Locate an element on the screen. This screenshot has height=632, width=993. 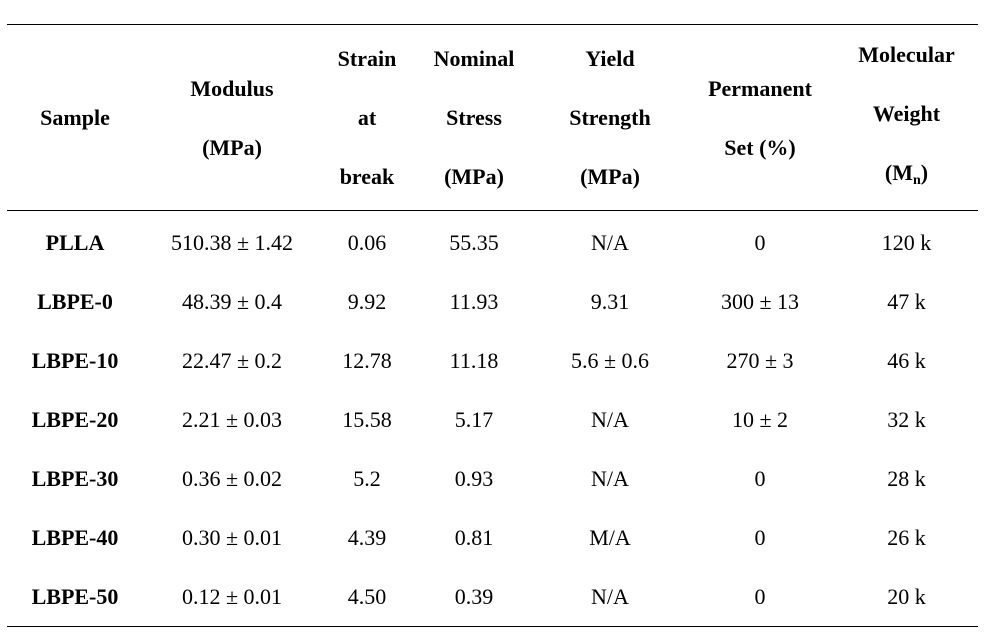
cell-strain: 15.58 is located at coordinates (367, 419).